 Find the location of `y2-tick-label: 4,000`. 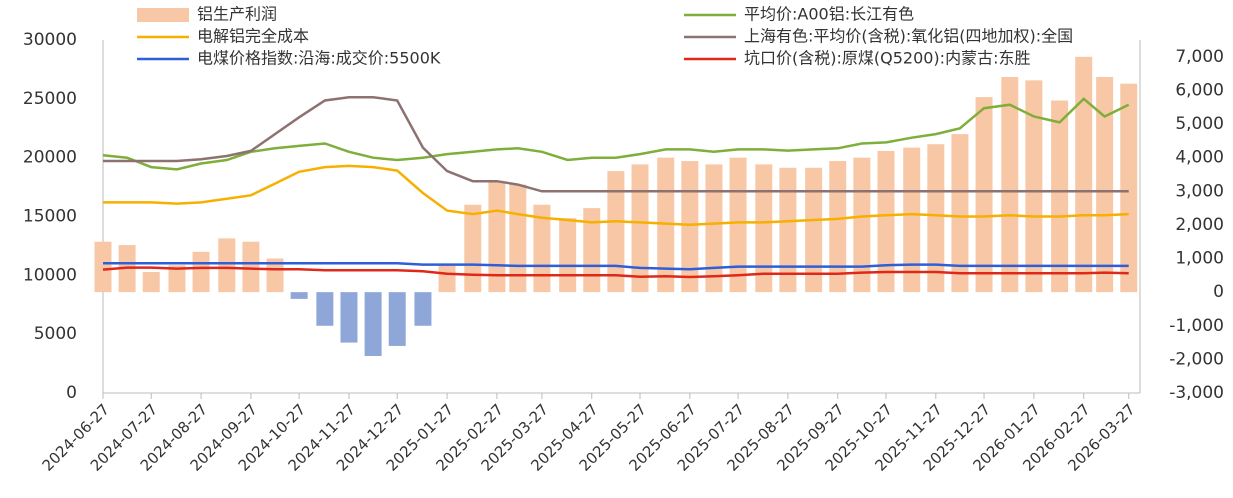

y2-tick-label: 4,000 is located at coordinates (1199, 158).